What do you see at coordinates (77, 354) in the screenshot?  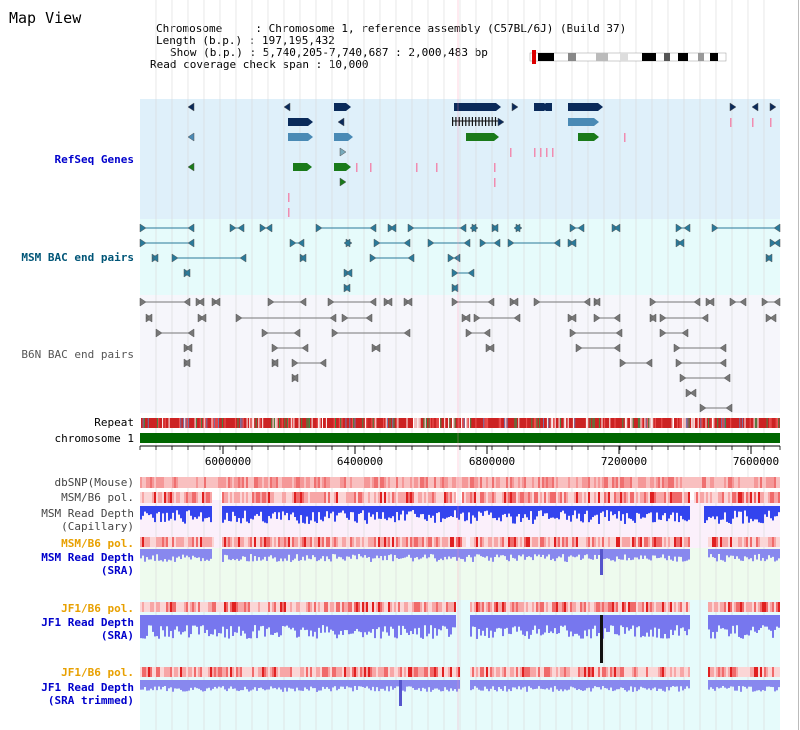 I see `label-b6n-bac: B6N BAC end pairs` at bounding box center [77, 354].